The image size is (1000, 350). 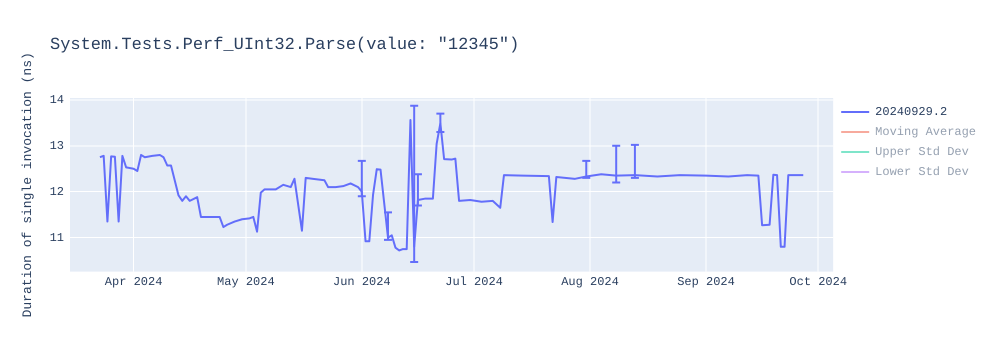 I want to click on x-tick-label: Oct 2024, so click(x=818, y=281).